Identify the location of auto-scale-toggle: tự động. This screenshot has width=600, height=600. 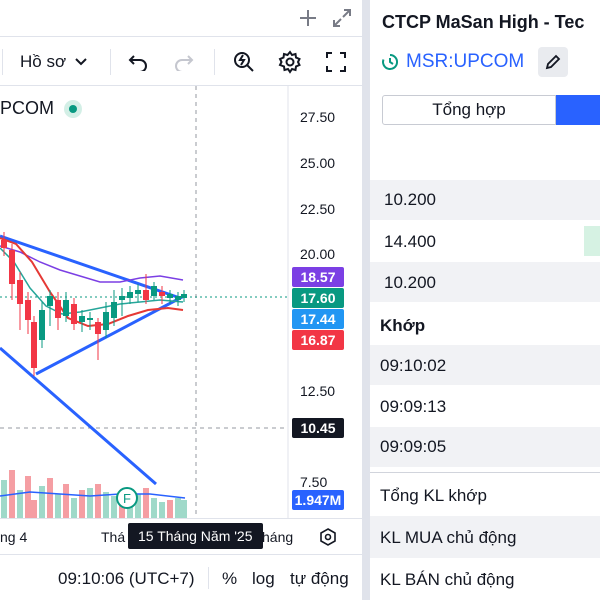
(319, 578).